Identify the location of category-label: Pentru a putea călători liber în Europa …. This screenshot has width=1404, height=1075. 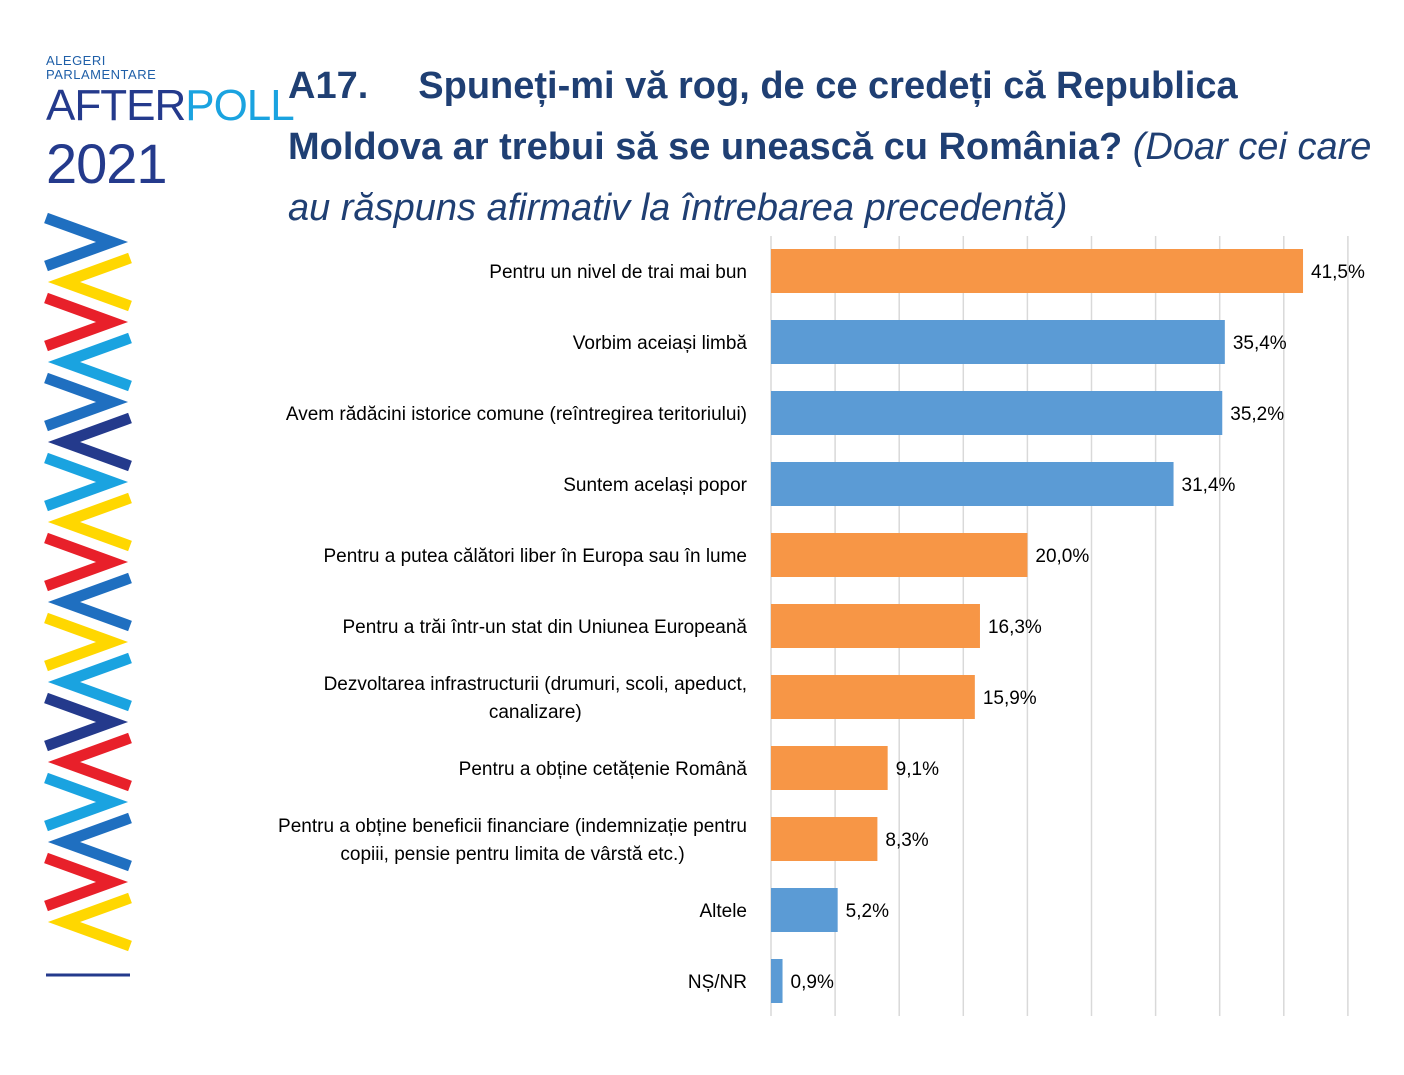
(535, 556).